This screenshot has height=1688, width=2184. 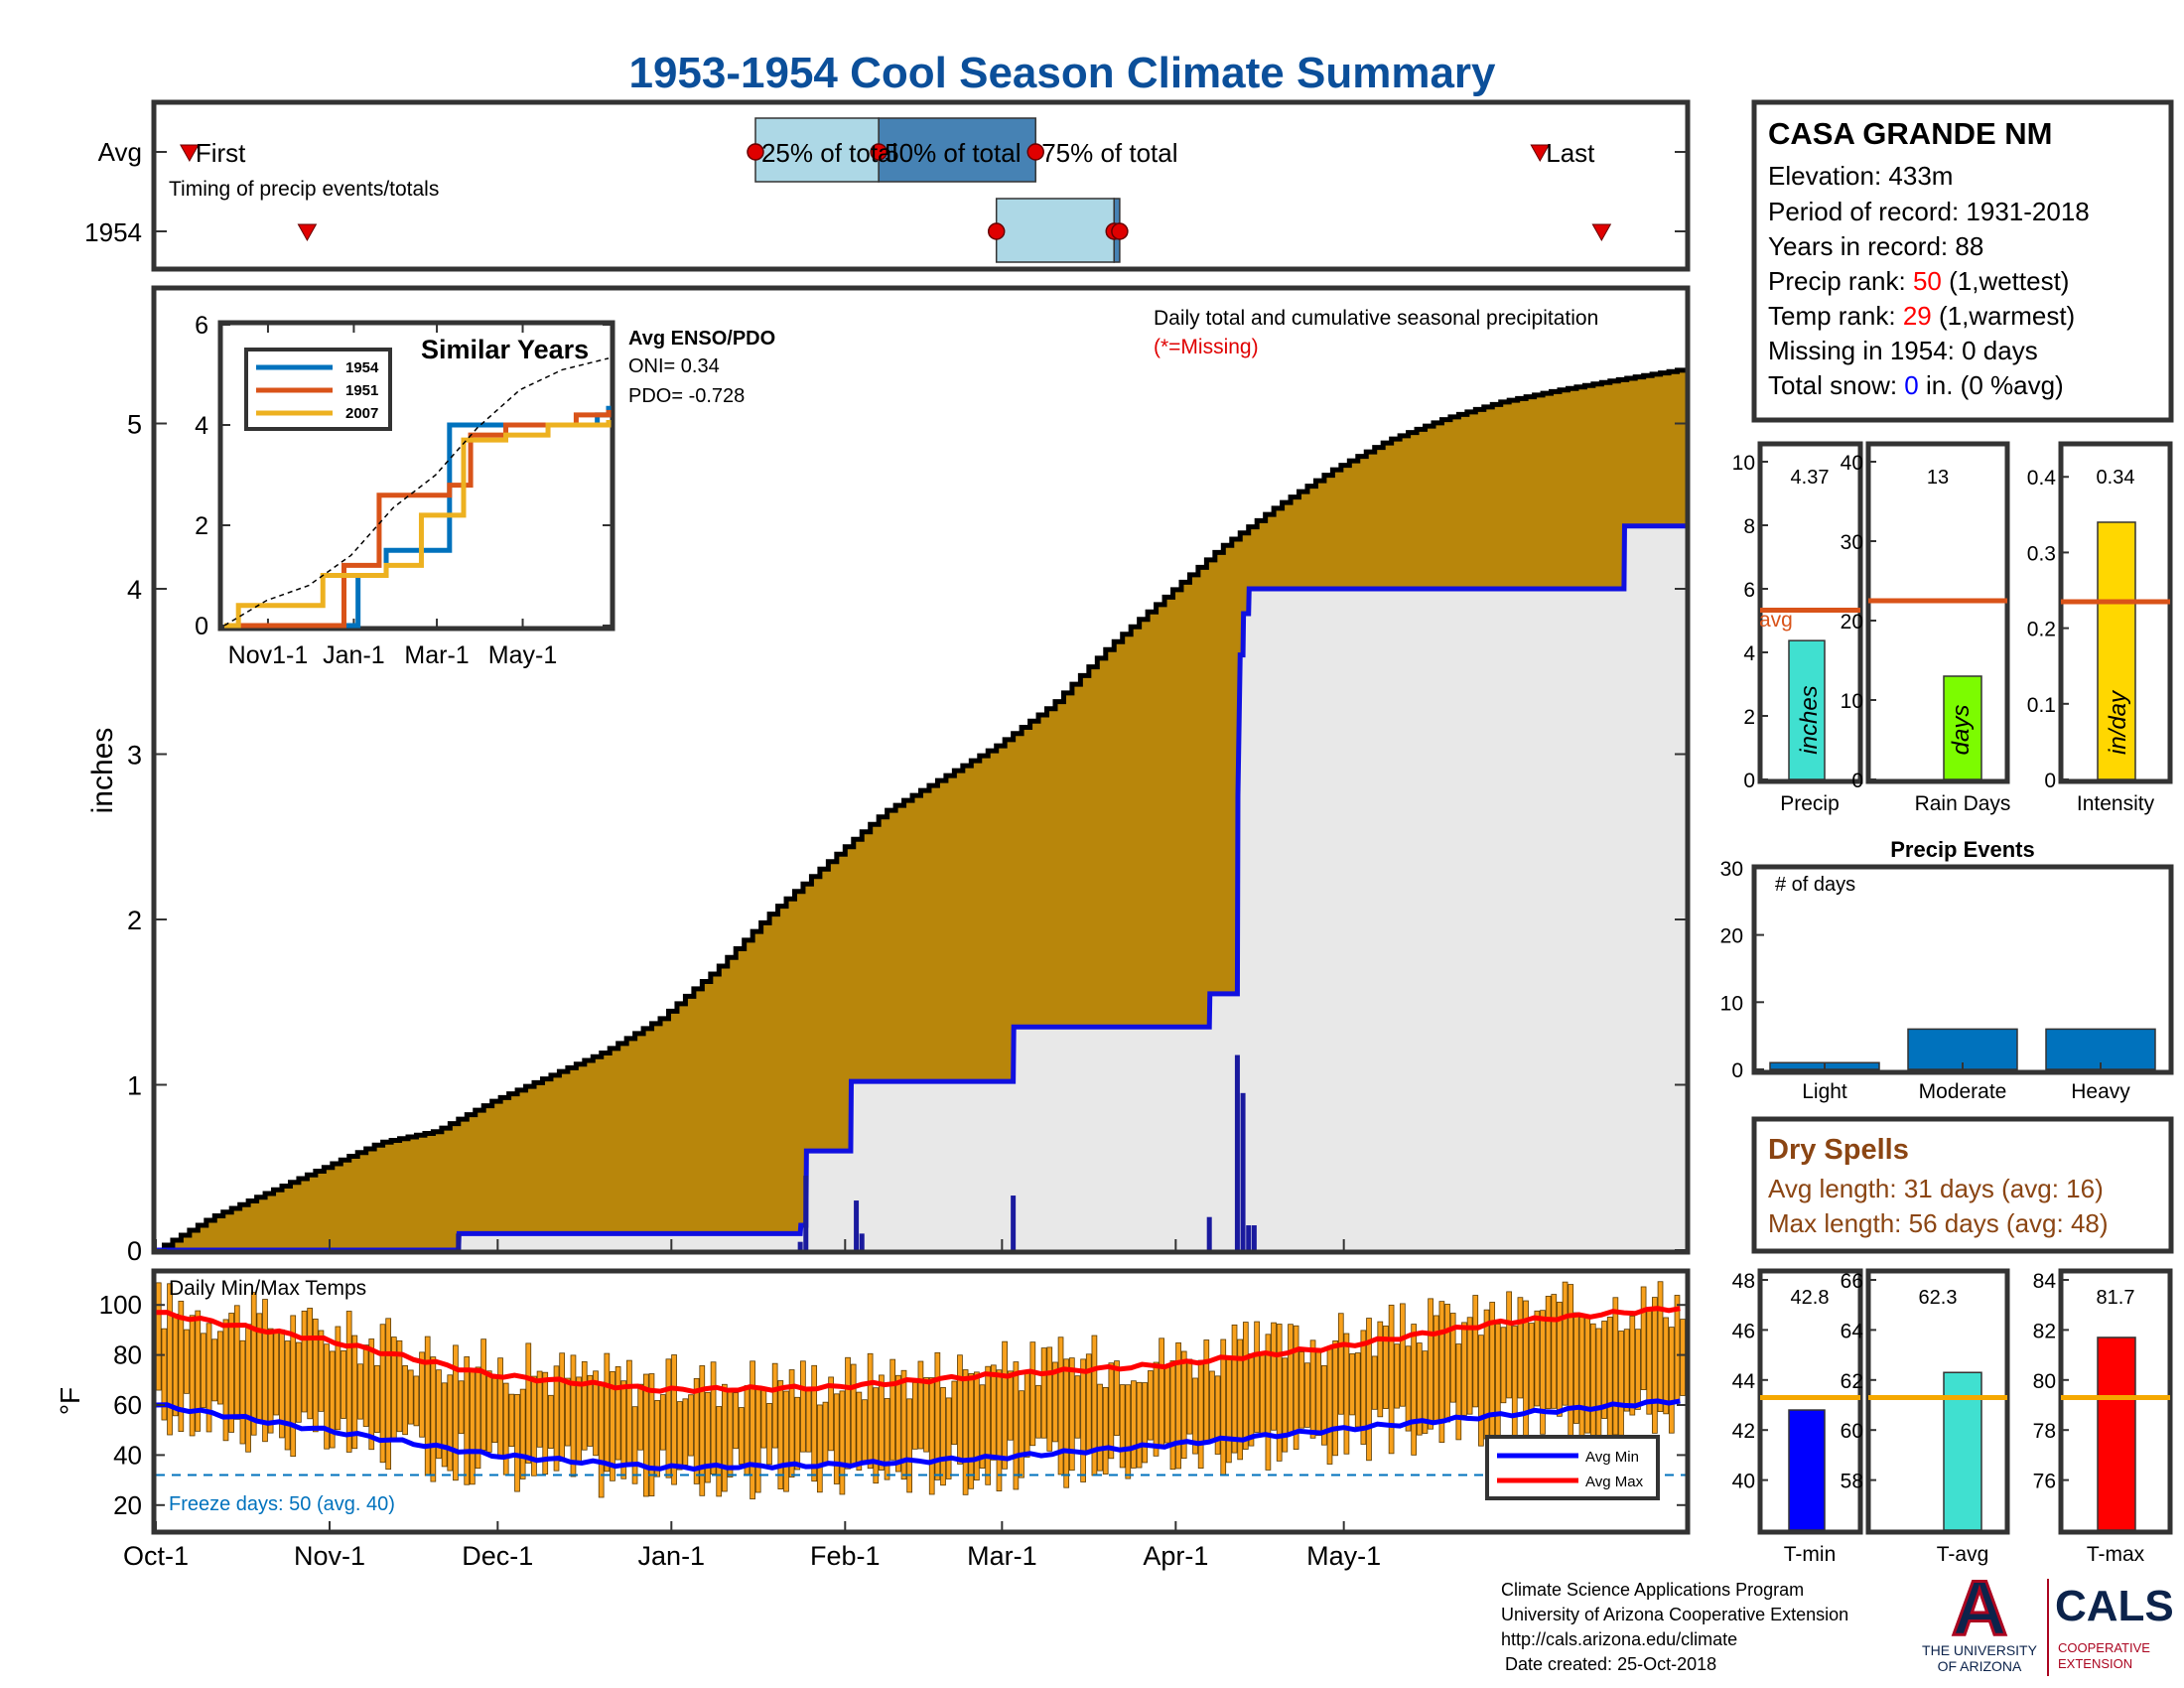 I want to click on enso-pdo: PDO= -0.728, so click(x=686, y=396).